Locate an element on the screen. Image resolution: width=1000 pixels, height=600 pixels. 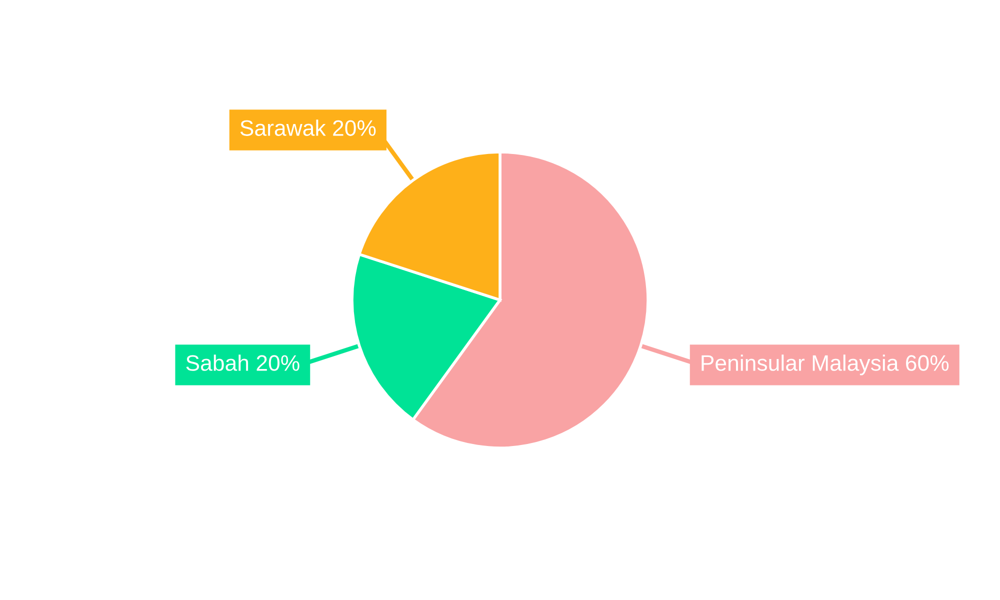
slice-label: Sabah 20% is located at coordinates (243, 362).